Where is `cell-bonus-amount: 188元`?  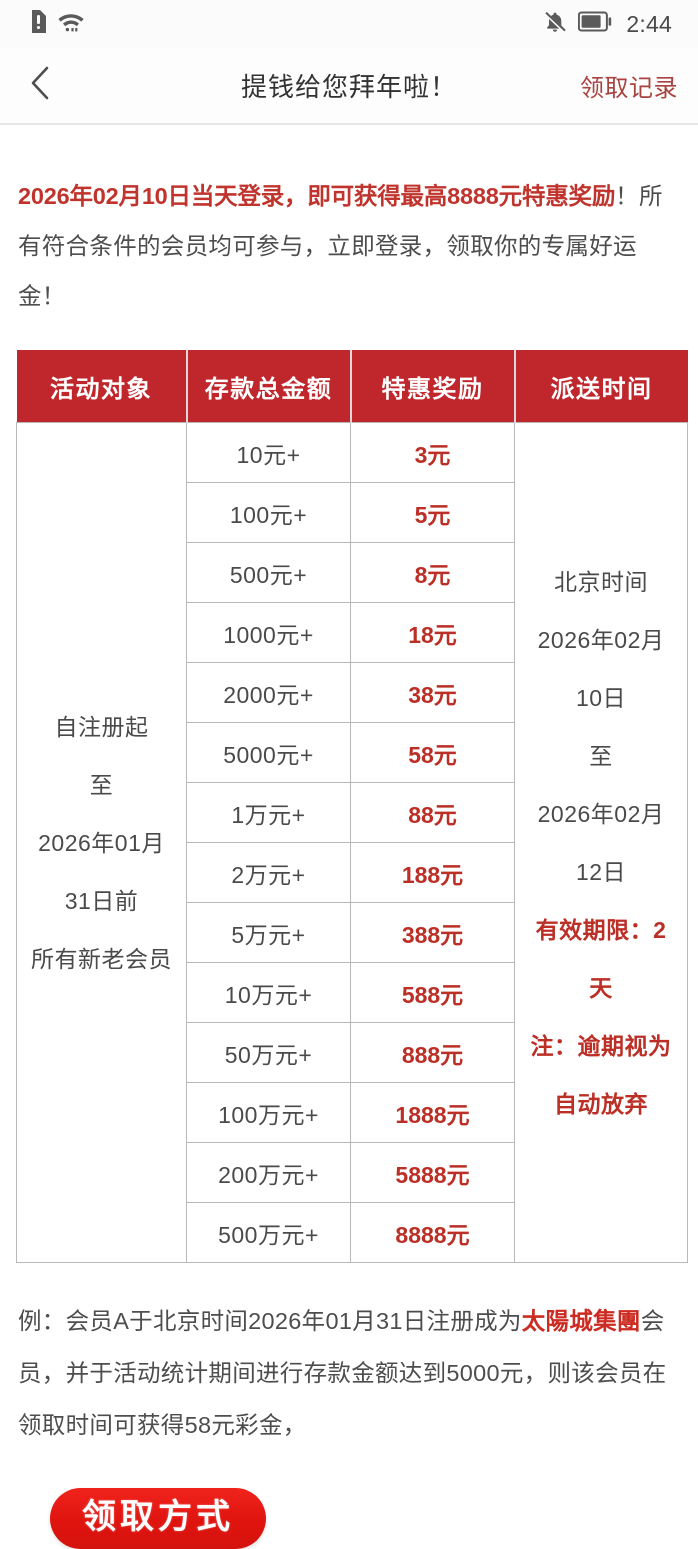 cell-bonus-amount: 188元 is located at coordinates (432, 872).